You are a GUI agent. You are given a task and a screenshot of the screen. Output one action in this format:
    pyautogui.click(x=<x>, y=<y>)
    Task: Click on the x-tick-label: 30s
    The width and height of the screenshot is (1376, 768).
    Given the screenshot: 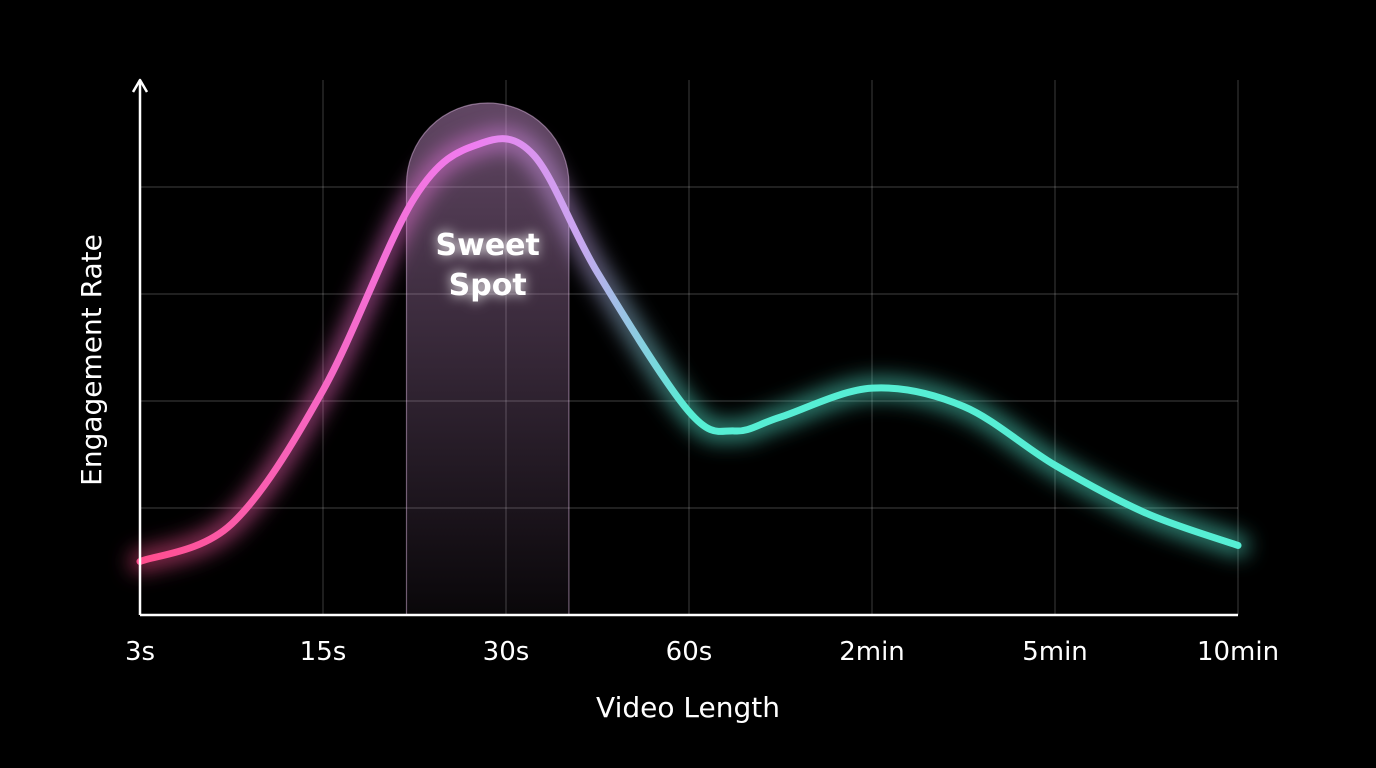 What is the action you would take?
    pyautogui.click(x=506, y=652)
    